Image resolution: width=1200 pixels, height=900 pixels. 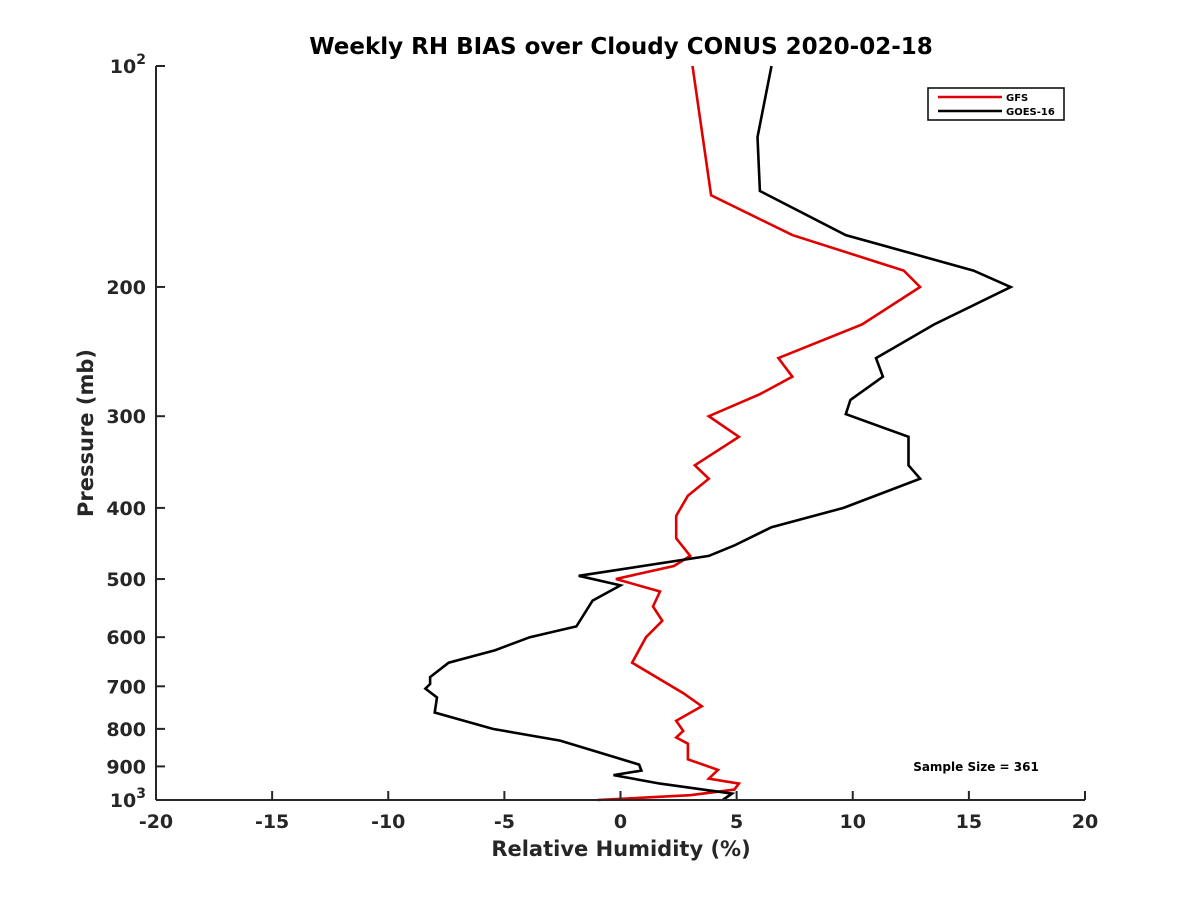 What do you see at coordinates (272, 822) in the screenshot?
I see `x-tick-label: -15` at bounding box center [272, 822].